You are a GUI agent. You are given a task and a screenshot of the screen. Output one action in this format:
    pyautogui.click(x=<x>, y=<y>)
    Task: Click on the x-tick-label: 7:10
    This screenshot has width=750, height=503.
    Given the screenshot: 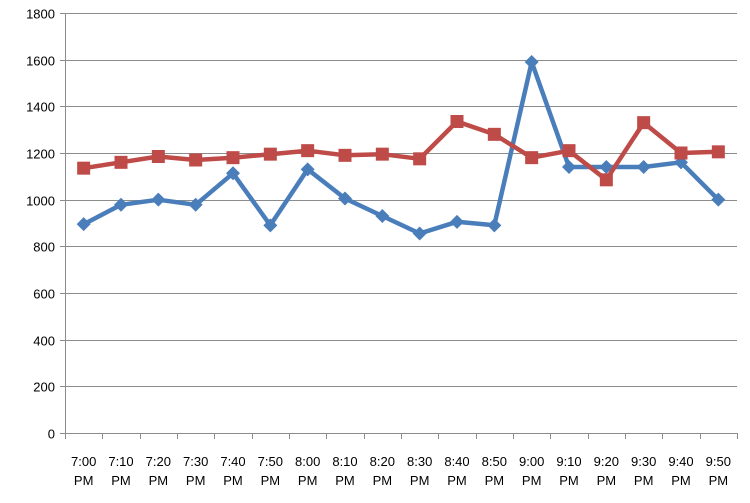 What is the action you would take?
    pyautogui.click(x=120, y=461)
    